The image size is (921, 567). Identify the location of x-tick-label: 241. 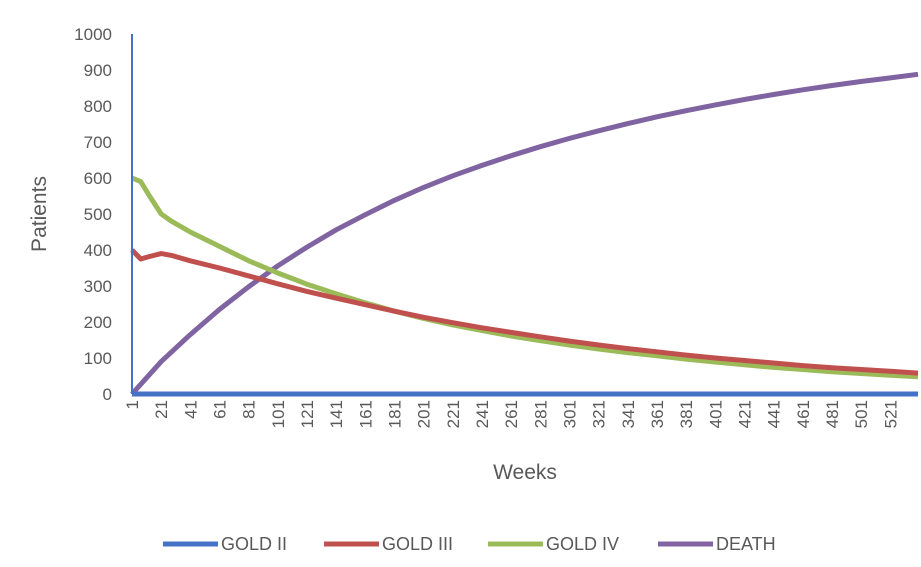
(482, 414).